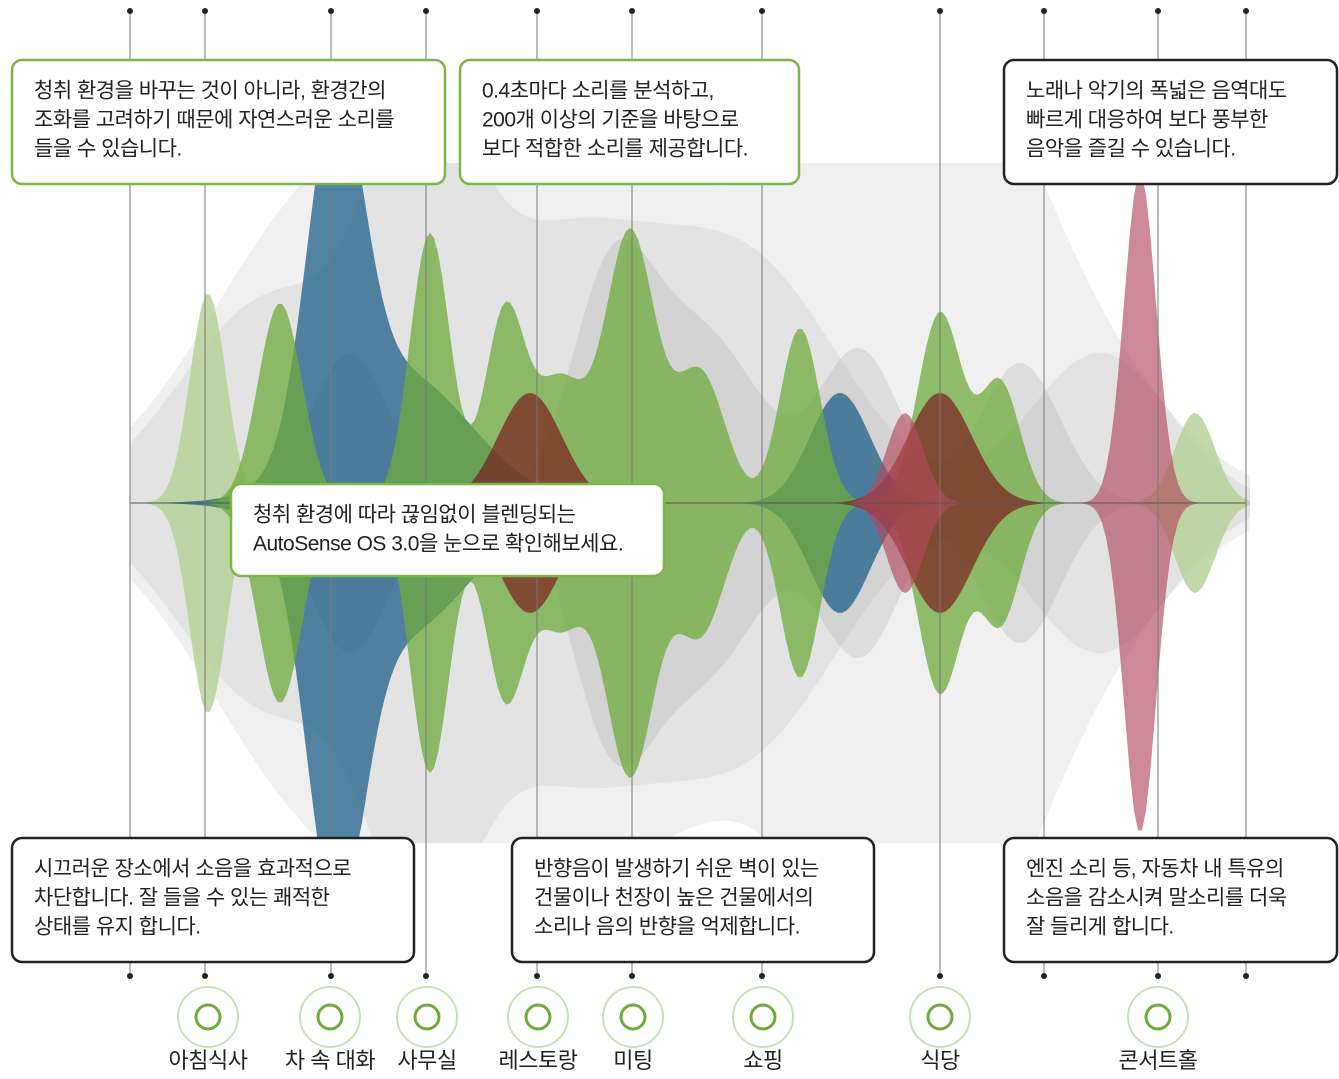 Image resolution: width=1339 pixels, height=1079 pixels. I want to click on callout-text: 음악을 즐길 수 있습니다., so click(1131, 149).